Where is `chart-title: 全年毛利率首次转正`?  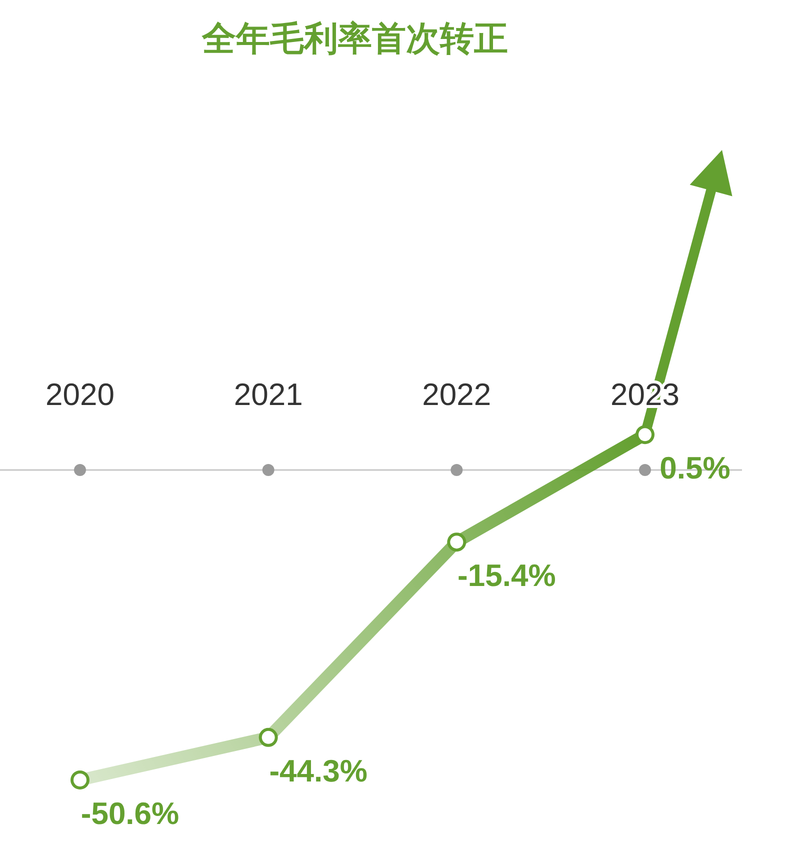
chart-title: 全年毛利率首次转正 is located at coordinates (354, 39).